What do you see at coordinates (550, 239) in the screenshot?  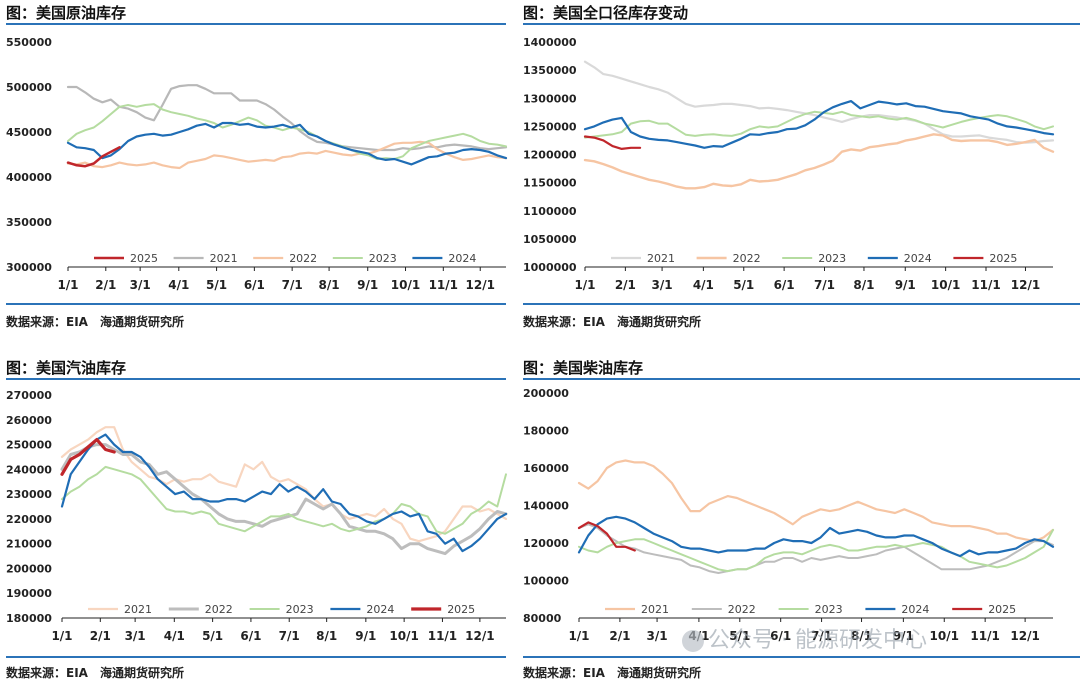 I see `y-tick-label: 1050000` at bounding box center [550, 239].